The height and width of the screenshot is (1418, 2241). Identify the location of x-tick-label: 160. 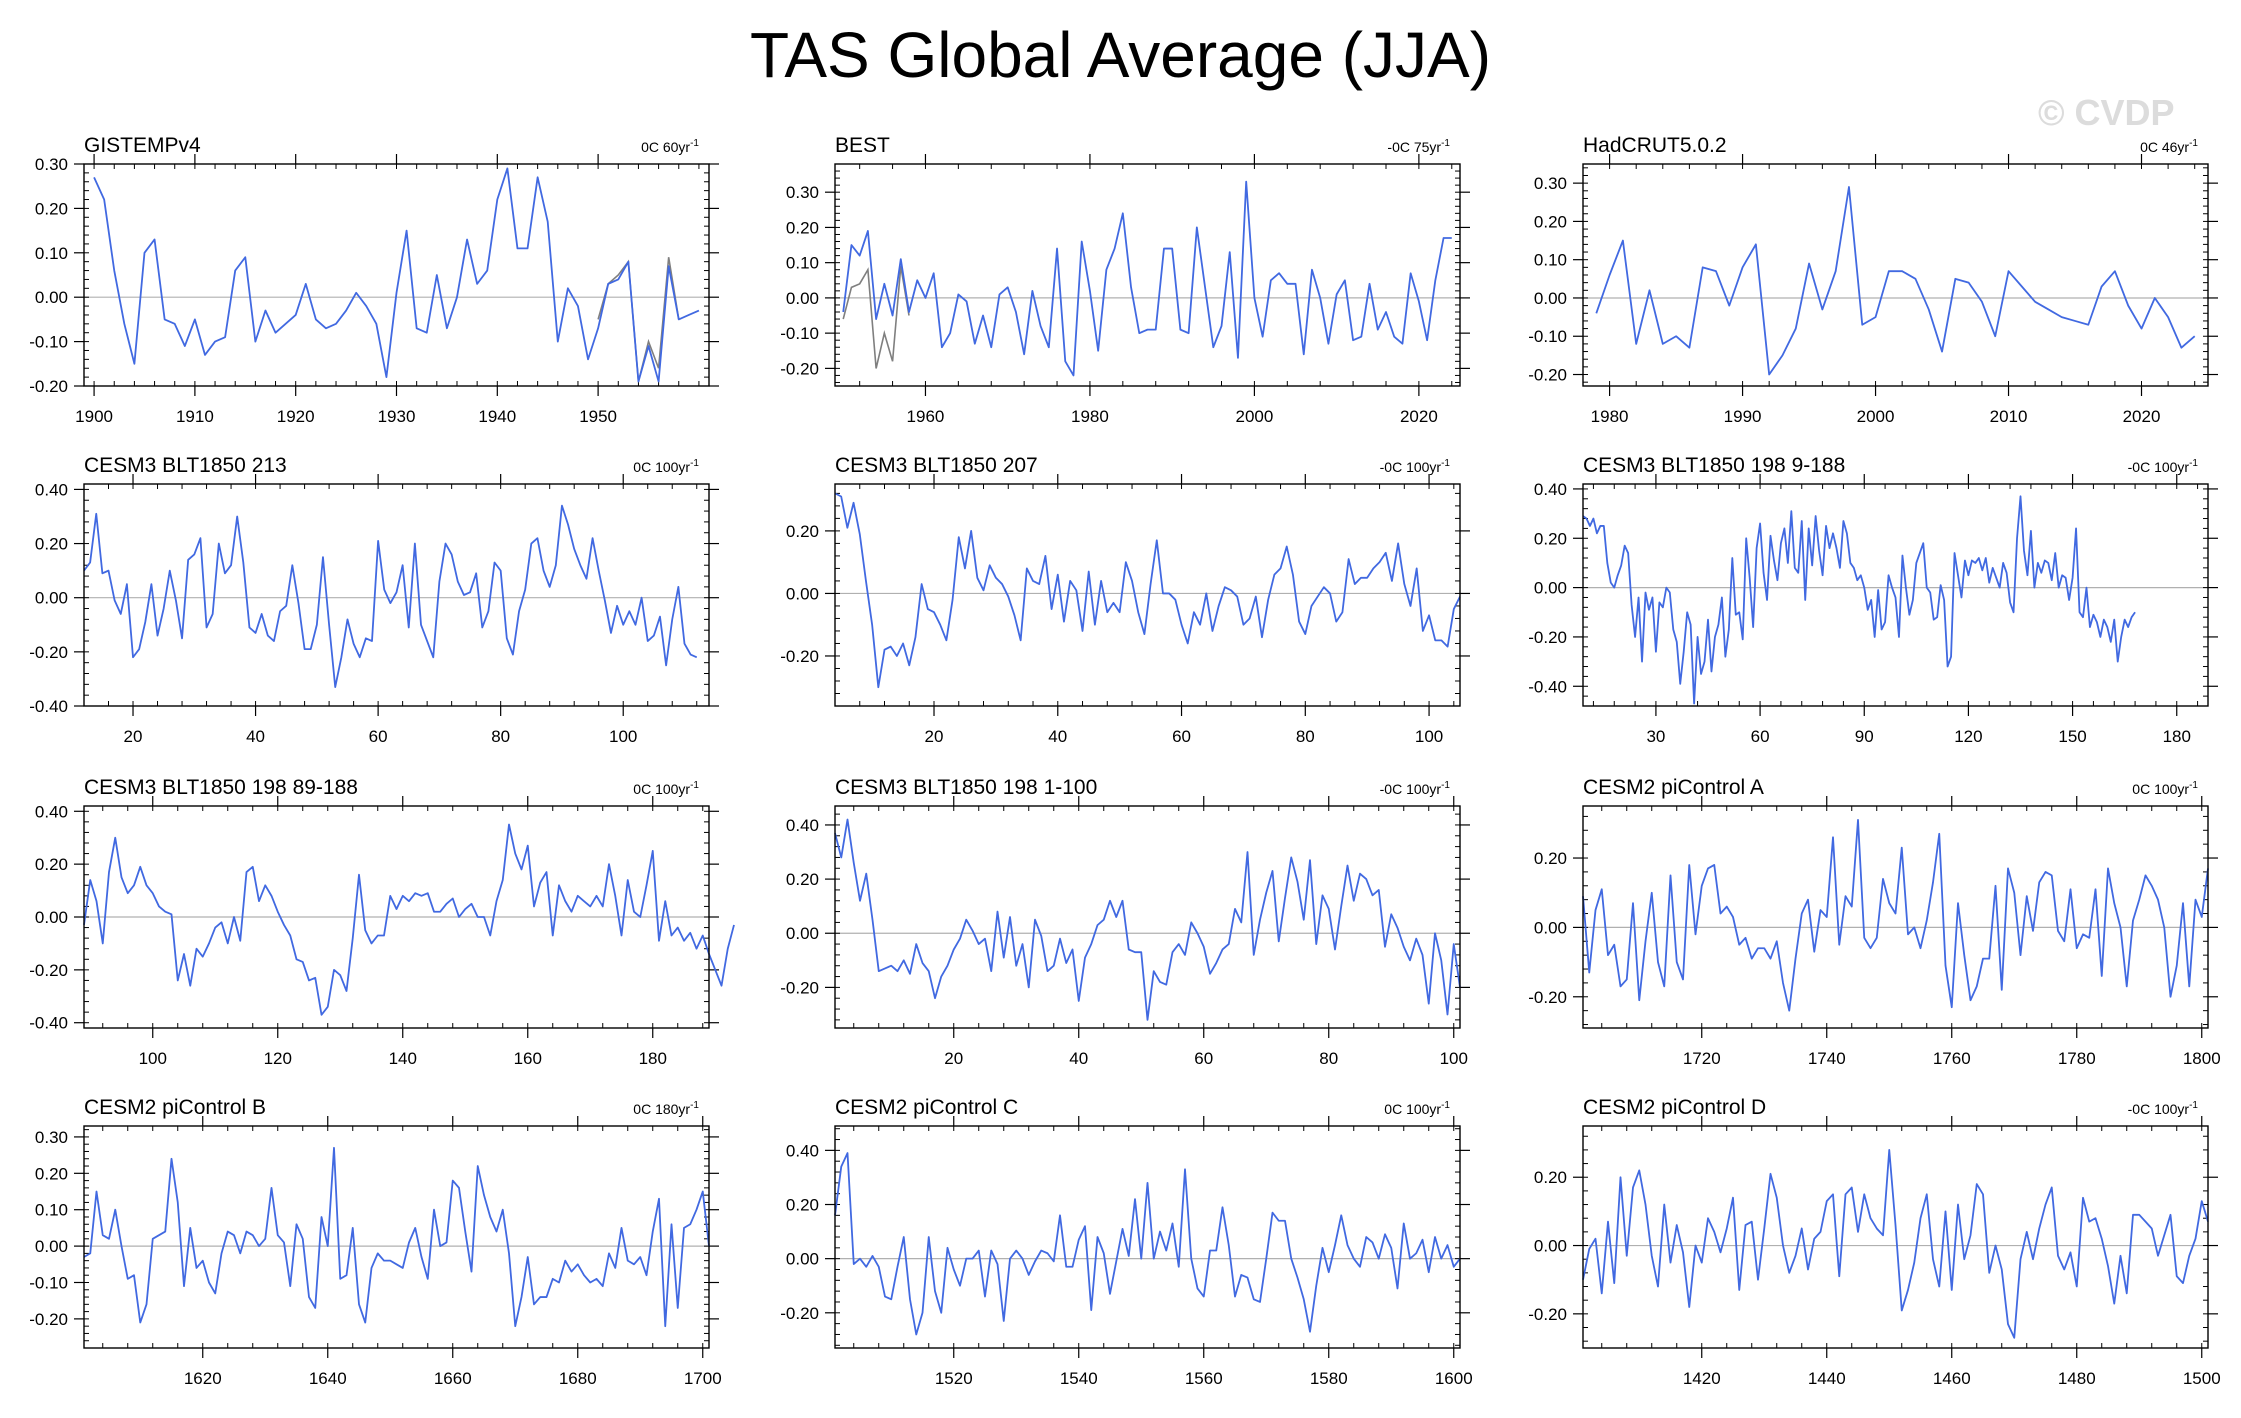
(528, 1058).